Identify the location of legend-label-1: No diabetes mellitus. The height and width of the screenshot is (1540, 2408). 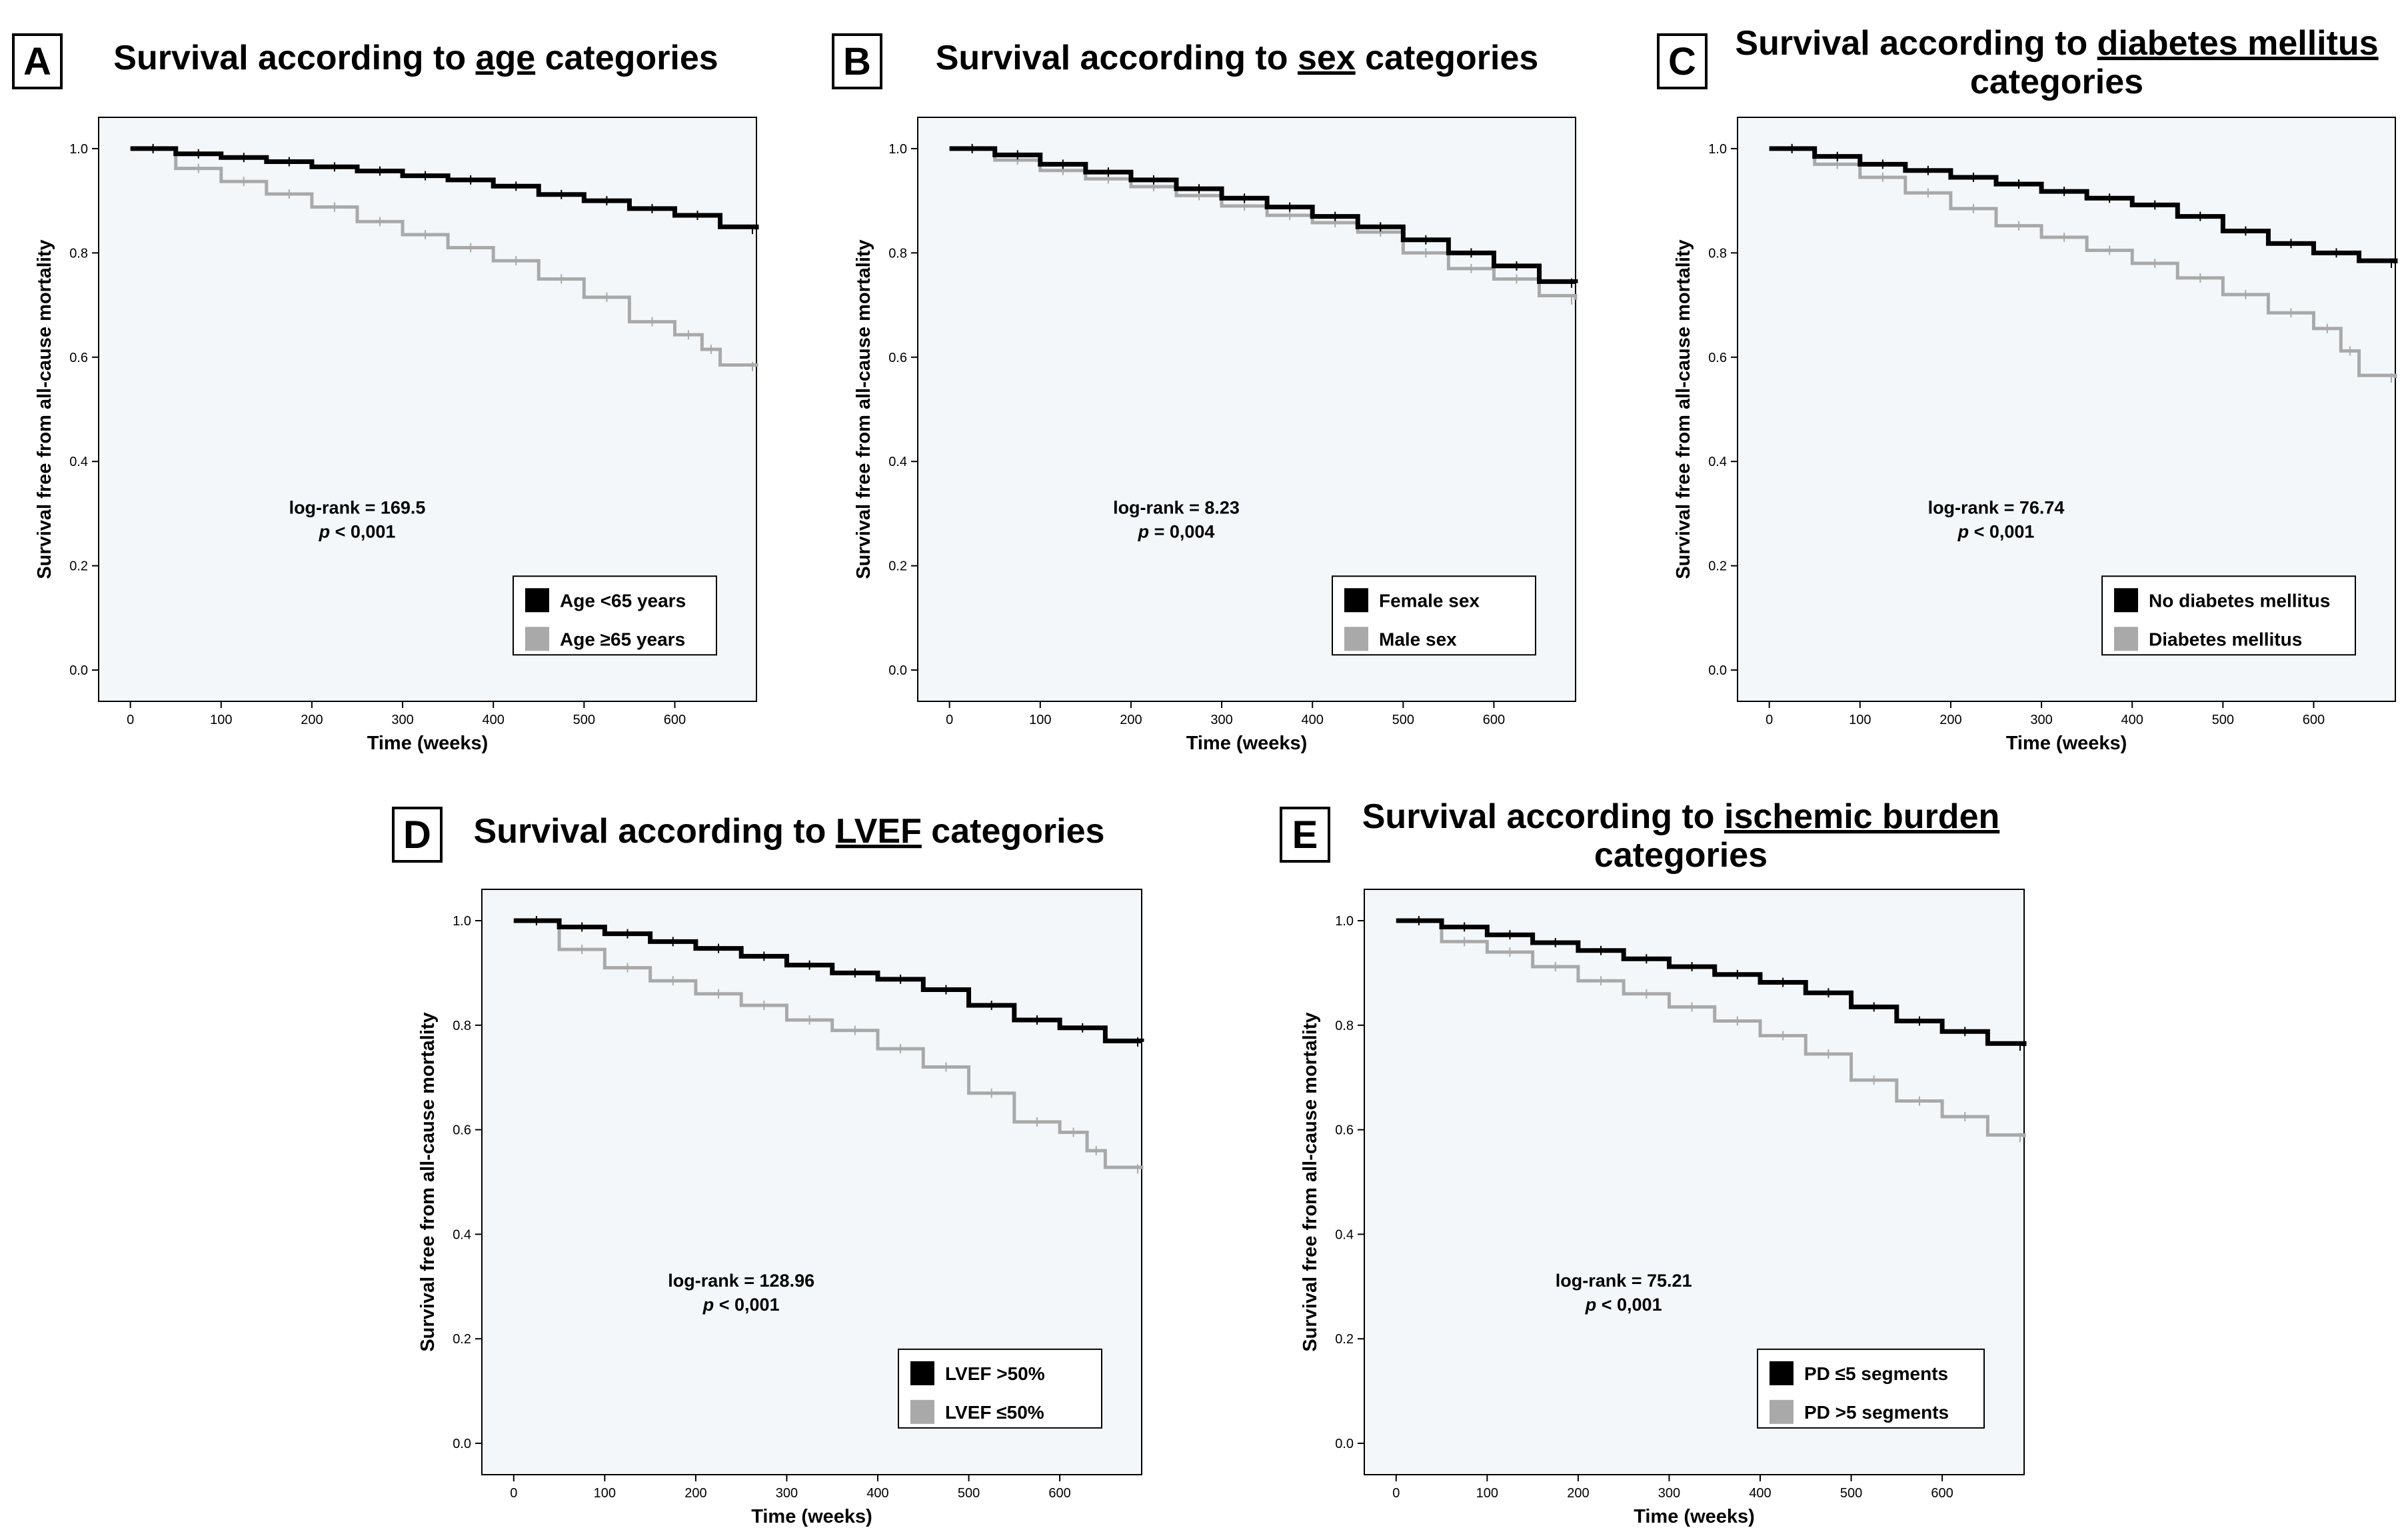
(2239, 600).